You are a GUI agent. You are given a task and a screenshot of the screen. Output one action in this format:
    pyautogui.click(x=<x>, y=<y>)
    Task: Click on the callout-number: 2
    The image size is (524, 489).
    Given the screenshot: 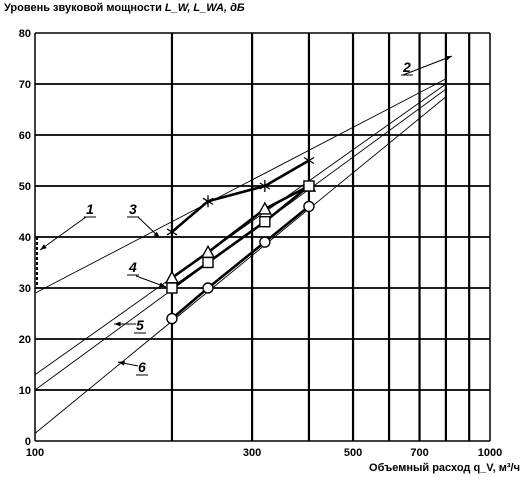 What is the action you would take?
    pyautogui.click(x=406, y=67)
    